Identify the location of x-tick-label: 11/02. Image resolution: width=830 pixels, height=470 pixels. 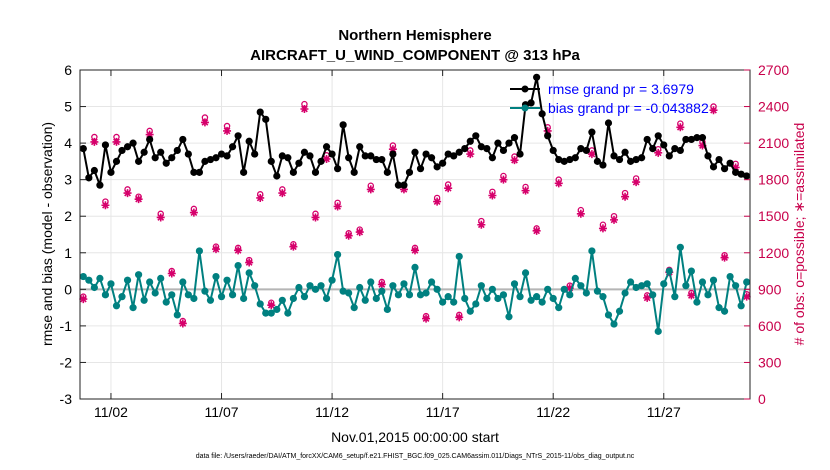
(111, 412).